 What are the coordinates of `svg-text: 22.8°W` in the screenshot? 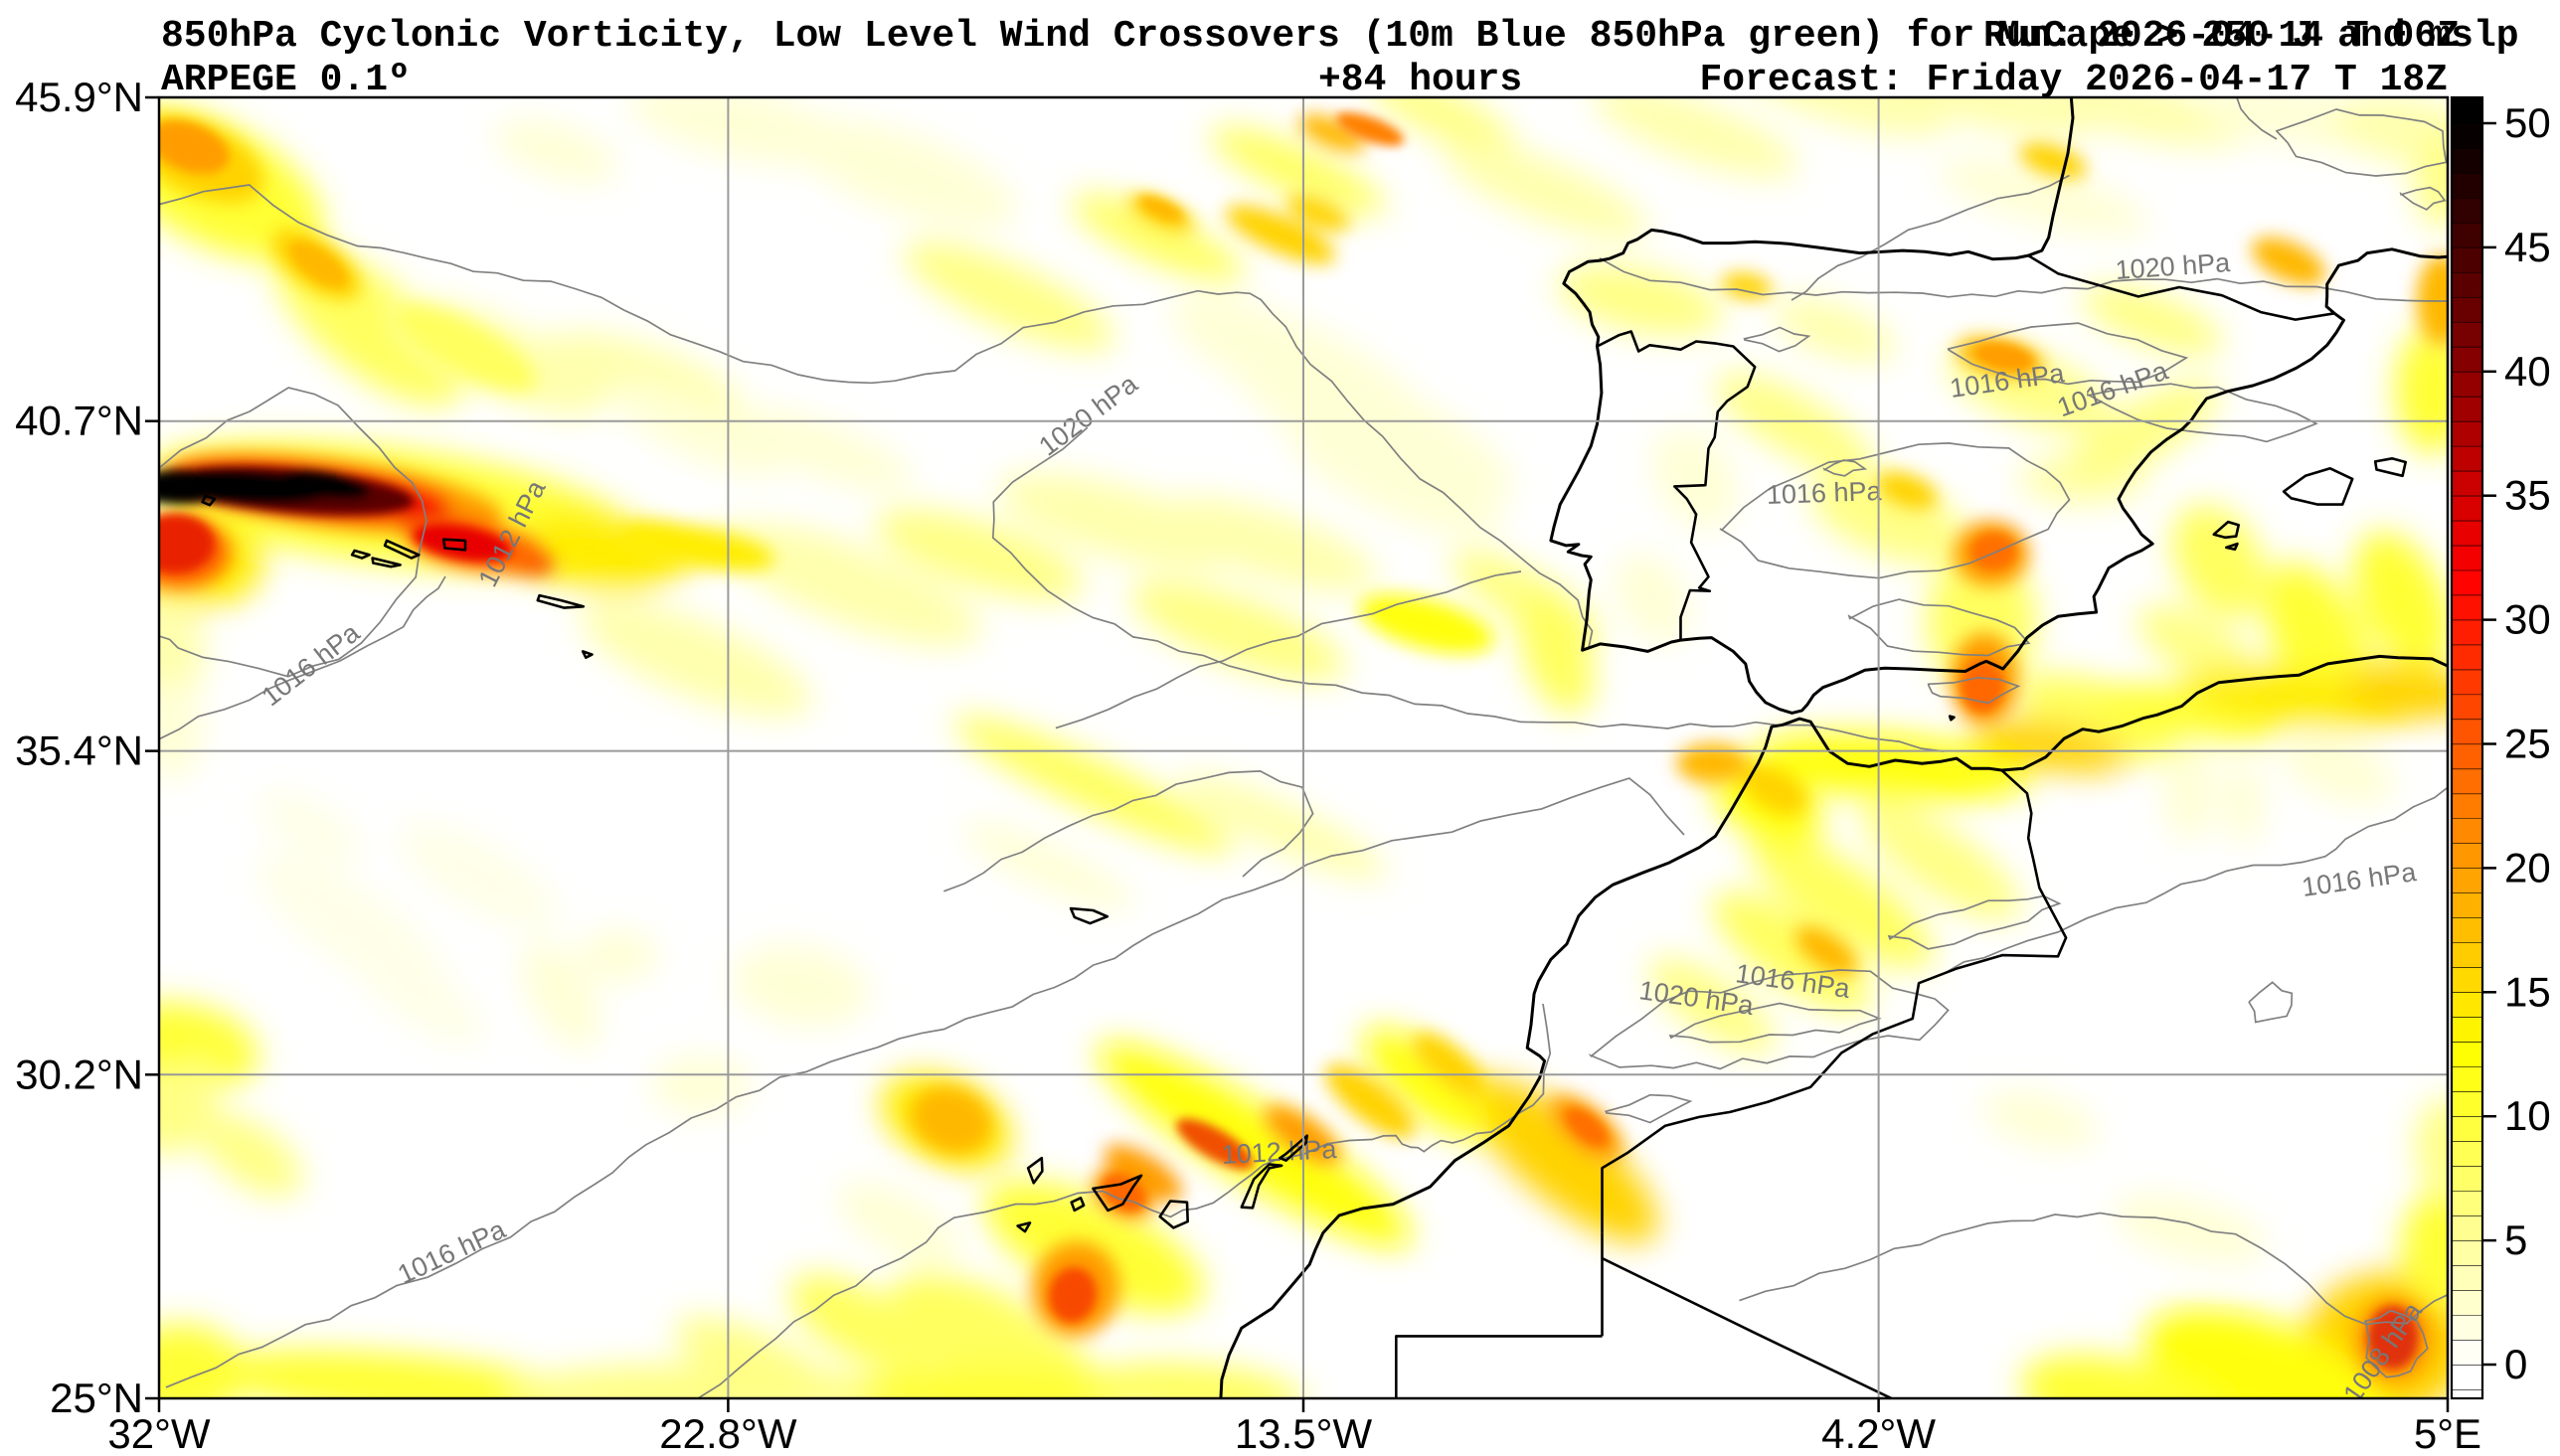 It's located at (728, 1433).